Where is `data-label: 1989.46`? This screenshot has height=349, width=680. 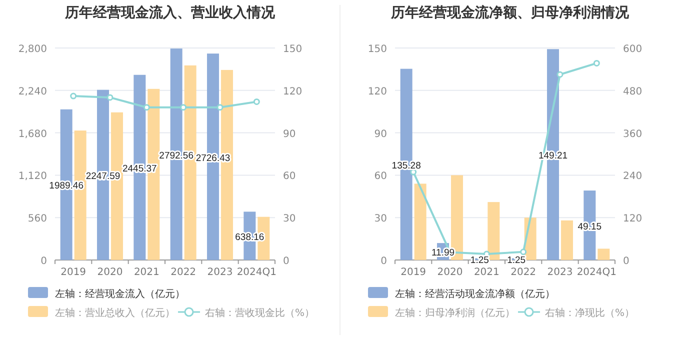 data-label: 1989.46 is located at coordinates (66, 186).